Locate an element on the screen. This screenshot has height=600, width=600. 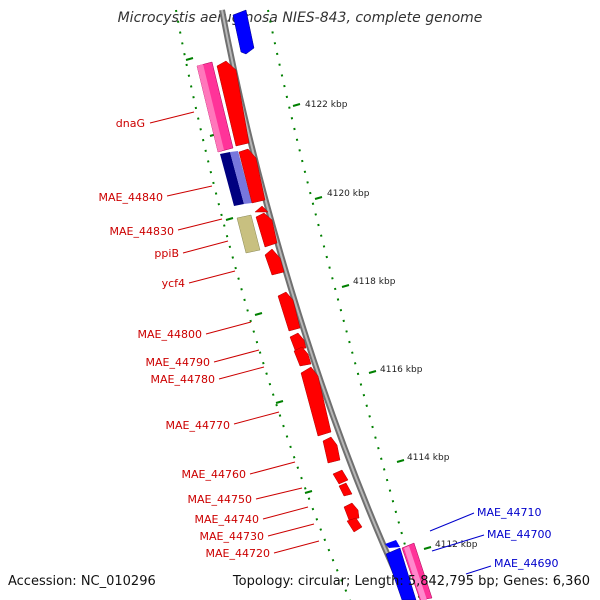
tick-label-4120: 4120 kbp is located at coordinates (348, 194).